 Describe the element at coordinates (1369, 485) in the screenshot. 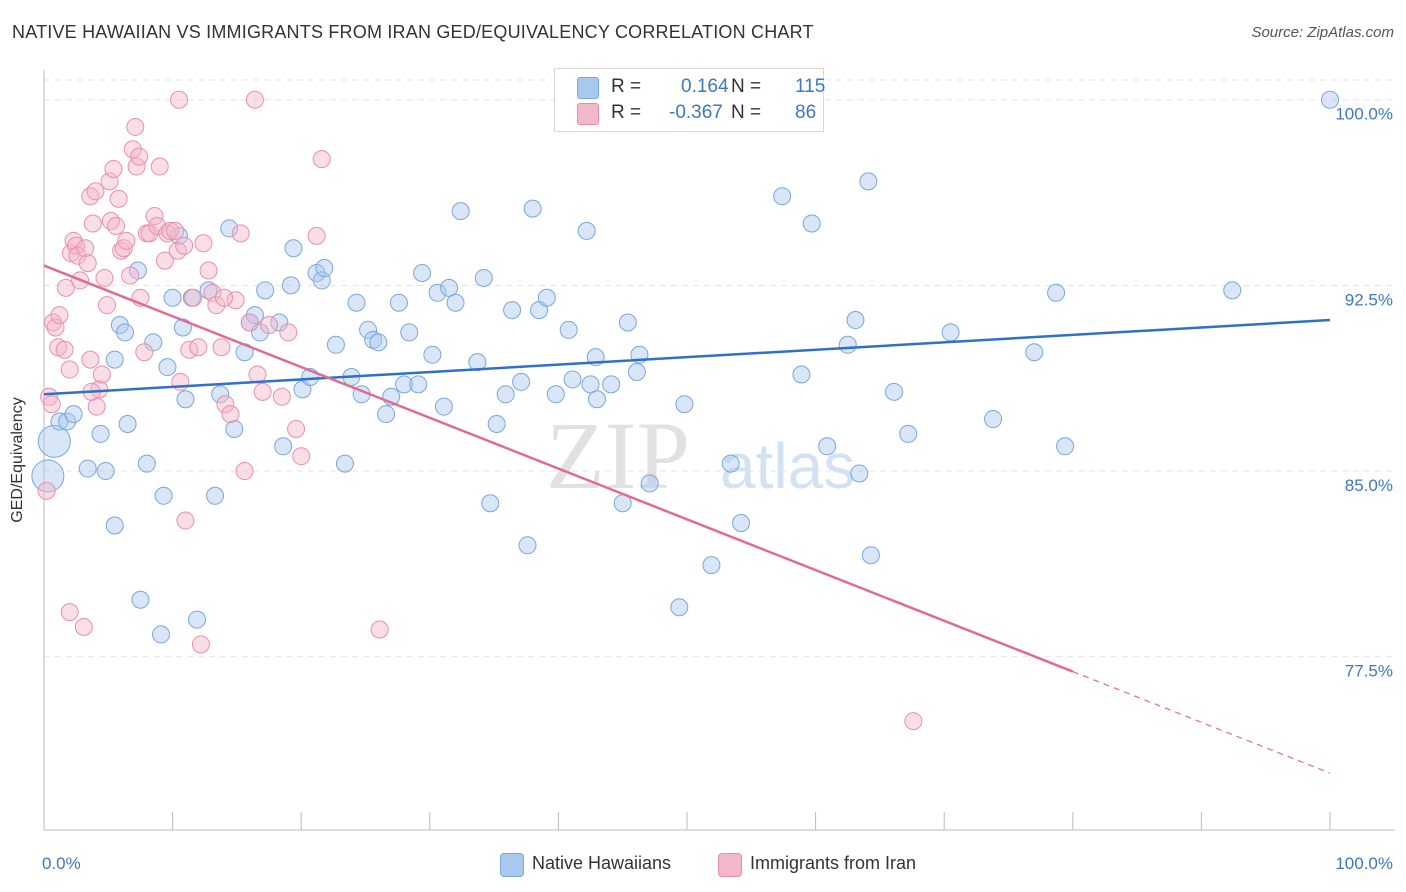

I see `y-tick-label: 85.0%` at that location.